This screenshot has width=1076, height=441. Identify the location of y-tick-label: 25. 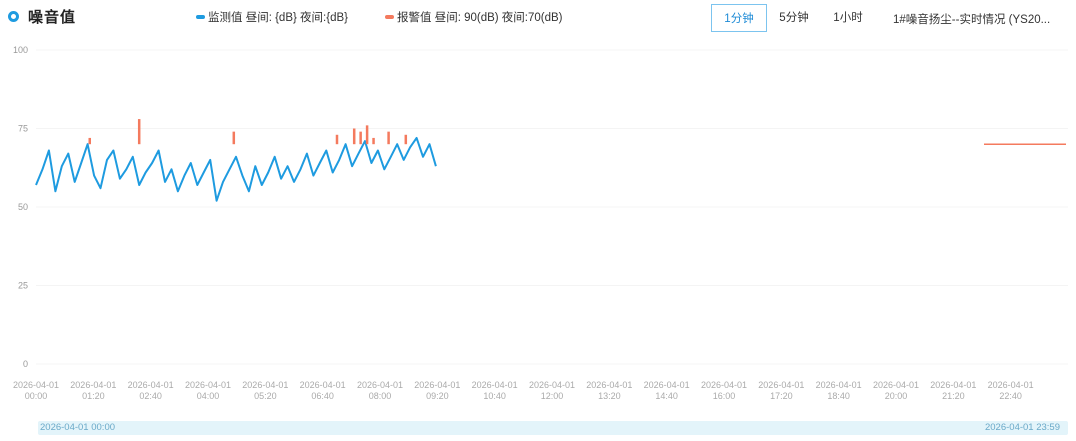
(23, 286).